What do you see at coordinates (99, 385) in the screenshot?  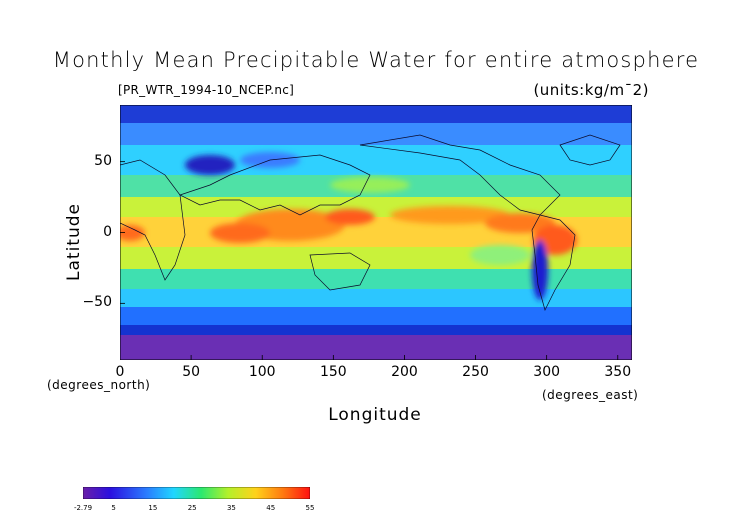 I see `y-unit-note: (degrees_north)` at bounding box center [99, 385].